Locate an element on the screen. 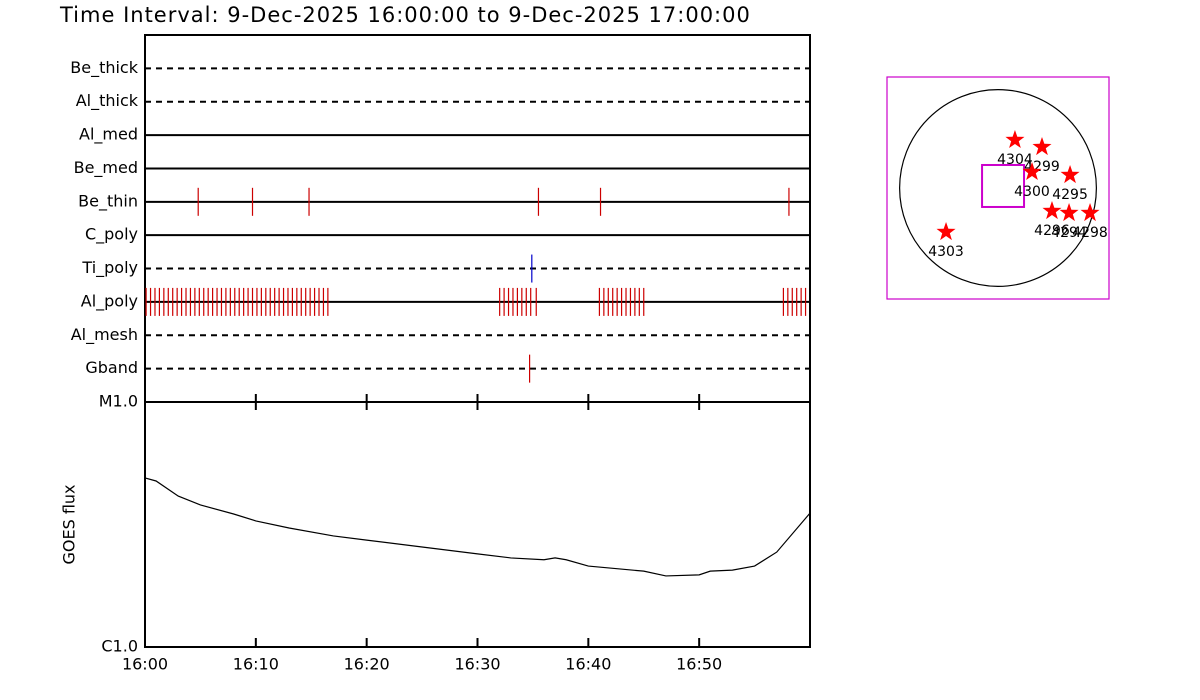 The width and height of the screenshot is (1200, 700). filter-label: Be_thin is located at coordinates (108, 201).